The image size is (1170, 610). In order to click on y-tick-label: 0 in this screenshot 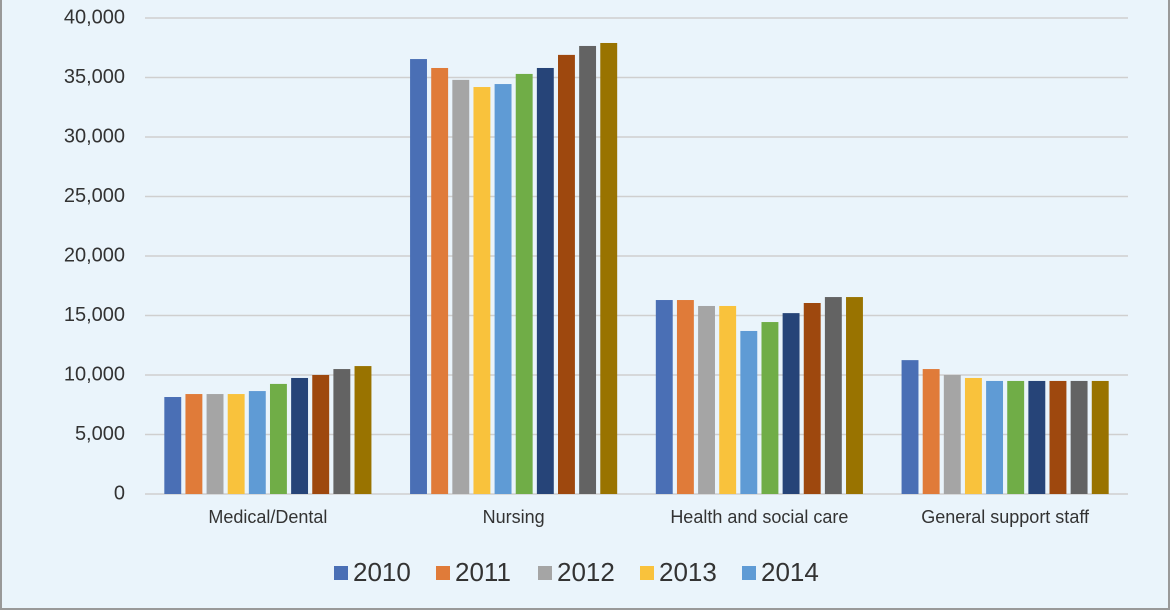, I will do `click(119, 493)`.